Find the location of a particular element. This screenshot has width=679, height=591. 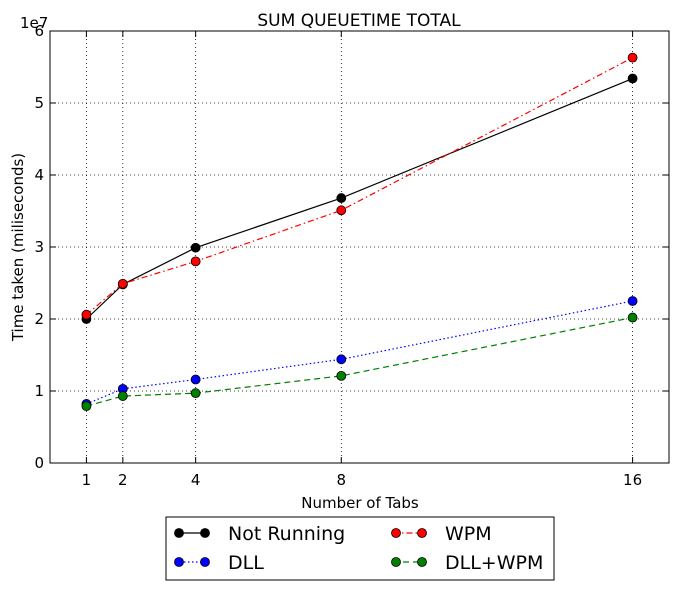

x-tick-label: 4 is located at coordinates (196, 480).